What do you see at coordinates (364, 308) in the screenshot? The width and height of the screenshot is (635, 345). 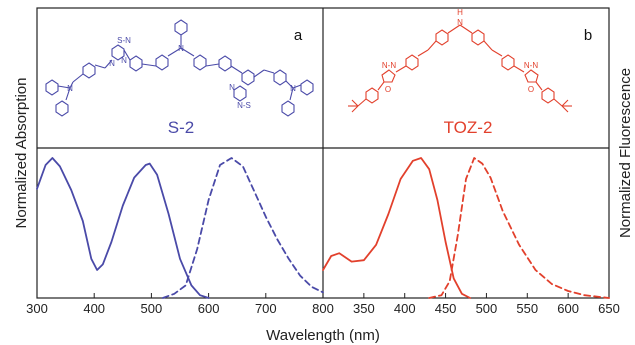 I see `x-tick-label: 350` at bounding box center [364, 308].